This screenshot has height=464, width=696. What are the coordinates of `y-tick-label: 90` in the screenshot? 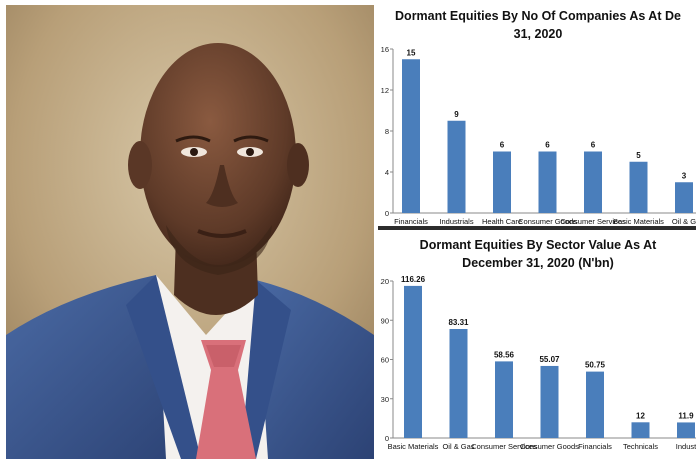 It's located at (385, 320).